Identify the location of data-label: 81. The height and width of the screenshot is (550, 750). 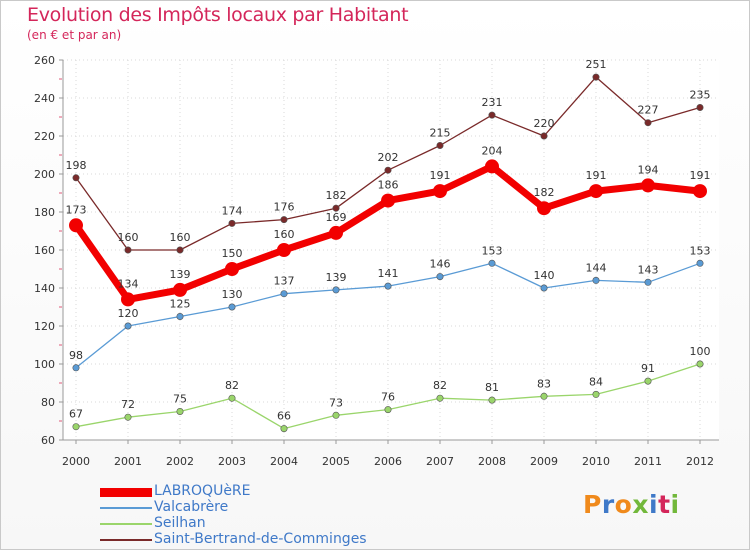
(492, 387).